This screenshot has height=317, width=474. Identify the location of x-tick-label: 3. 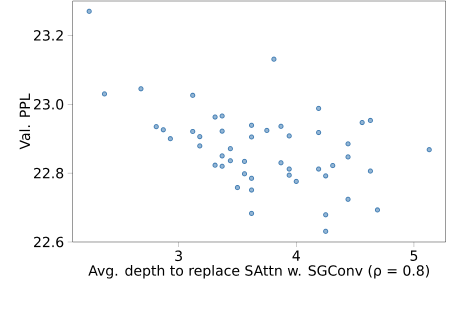
(178, 256).